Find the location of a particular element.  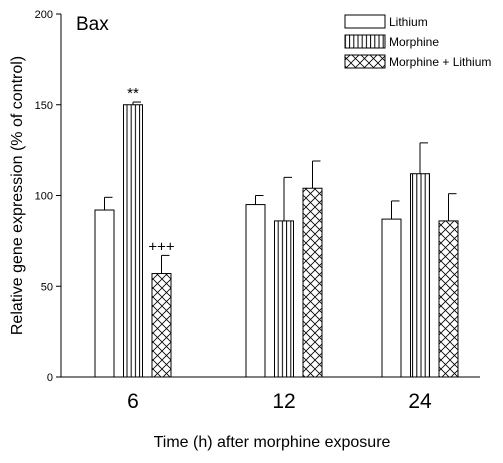

y-tick-label: 100 is located at coordinates (44, 197).